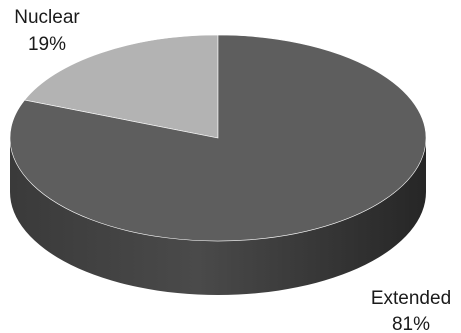 The height and width of the screenshot is (333, 461). What do you see at coordinates (121, 86) in the screenshot?
I see `pie-slice-nuclear` at bounding box center [121, 86].